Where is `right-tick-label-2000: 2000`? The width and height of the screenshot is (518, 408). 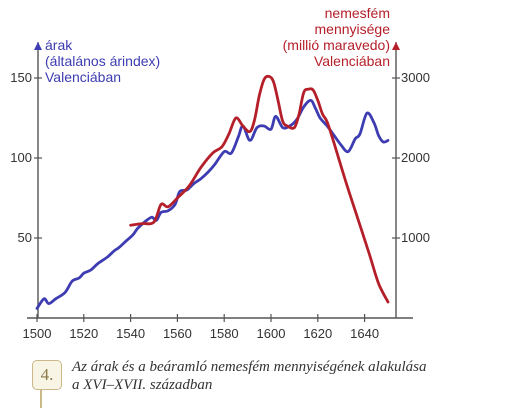 right-tick-label-2000: 2000 is located at coordinates (415, 157).